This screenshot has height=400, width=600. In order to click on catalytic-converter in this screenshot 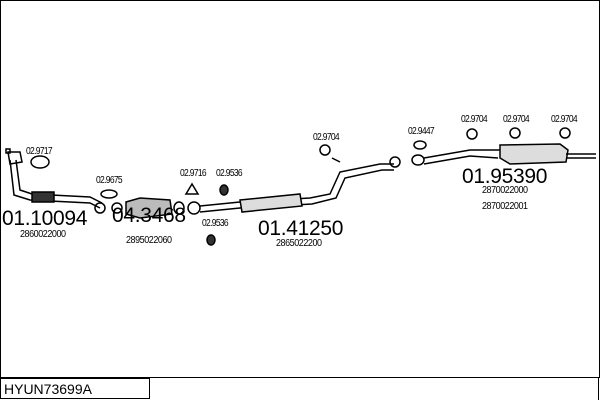, I will do `click(149, 208)`.